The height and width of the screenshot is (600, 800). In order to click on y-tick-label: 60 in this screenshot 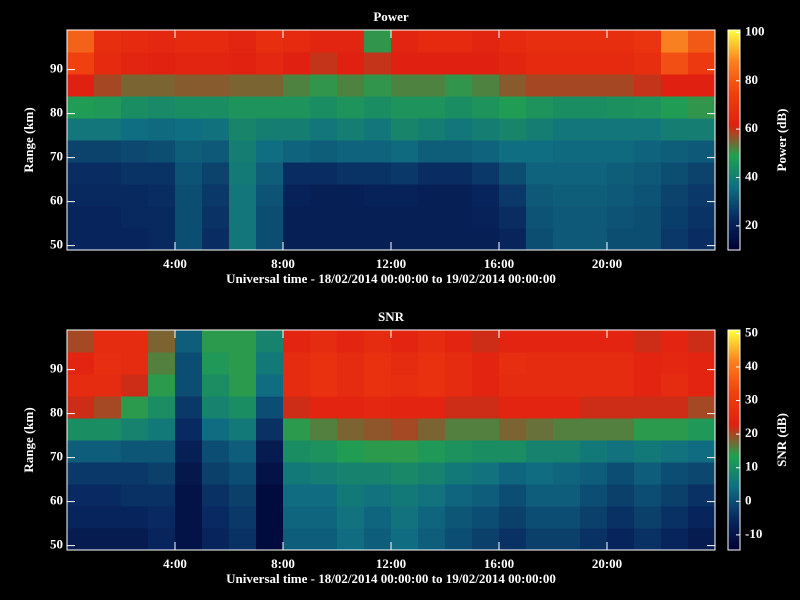, I will do `click(56, 500)`.